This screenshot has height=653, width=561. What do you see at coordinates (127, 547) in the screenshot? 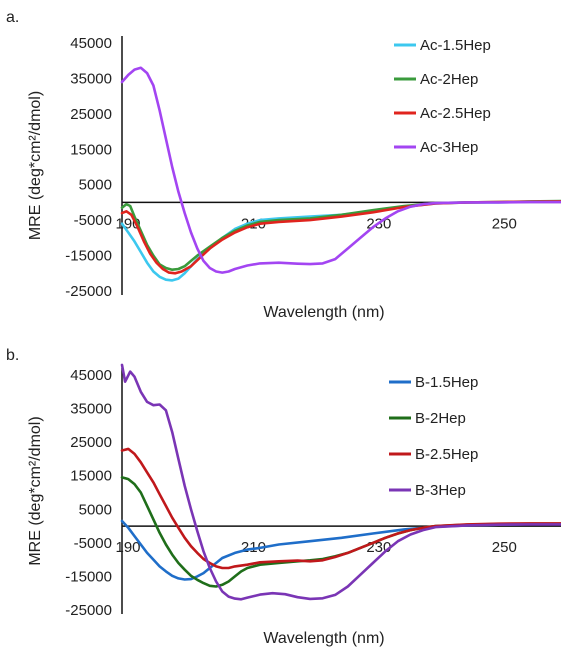
I see `x-tick-label: 190` at bounding box center [127, 547].